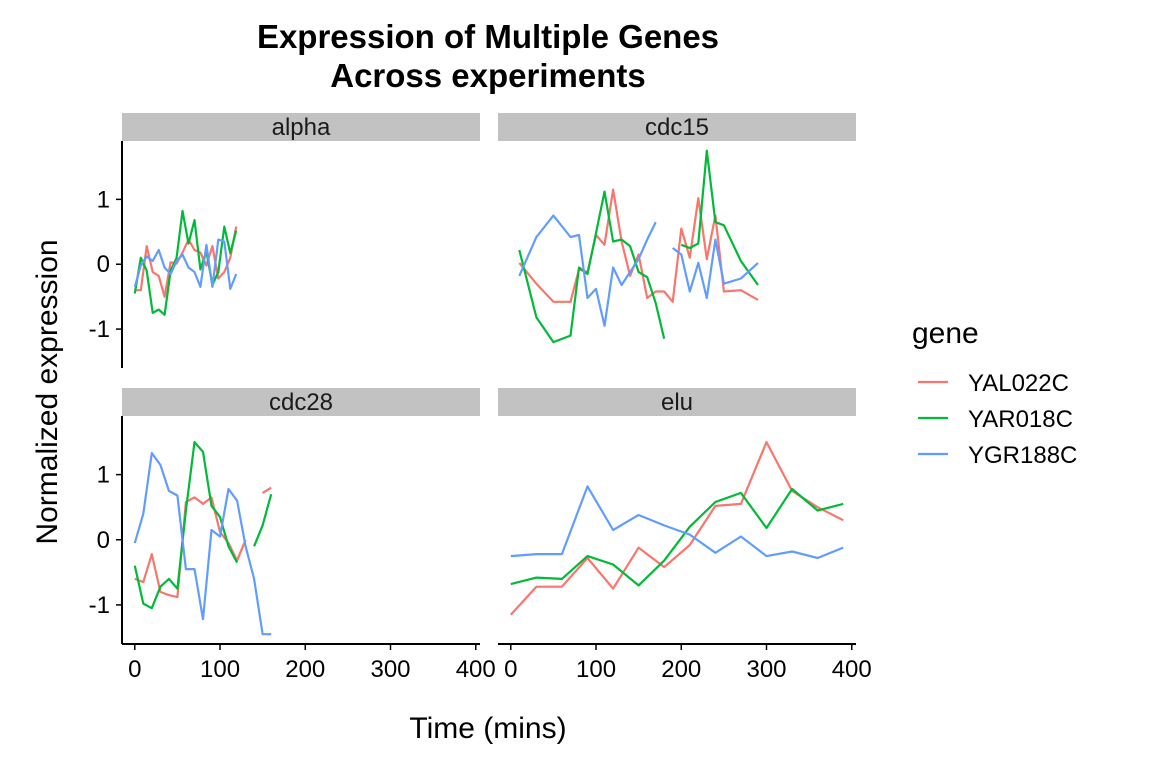 The image size is (1152, 768). What do you see at coordinates (488, 36) in the screenshot?
I see `chart-title: Expression of Multiple Genes` at bounding box center [488, 36].